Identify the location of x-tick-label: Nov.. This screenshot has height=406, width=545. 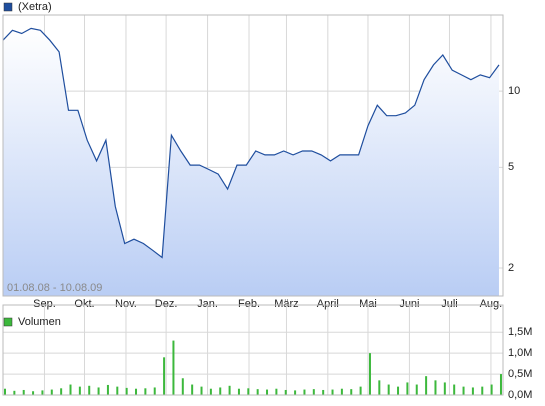
(126, 304).